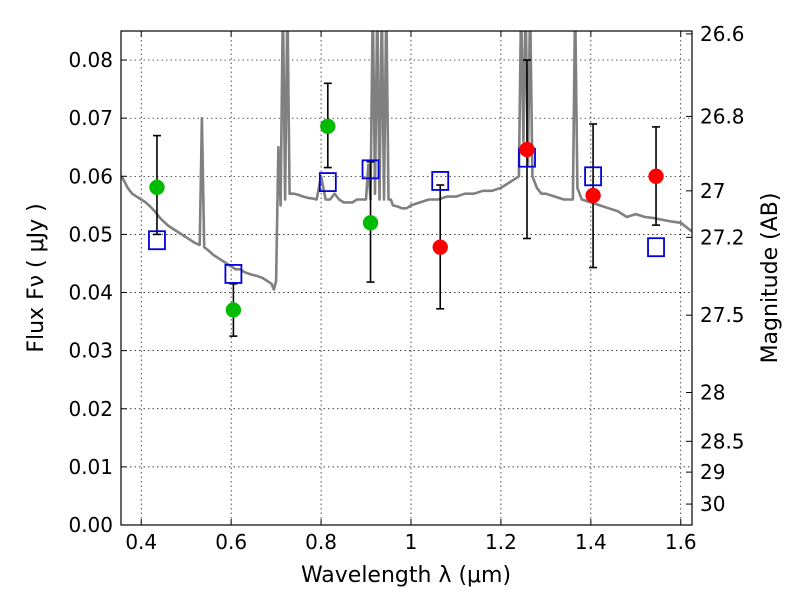 This screenshot has width=800, height=600. What do you see at coordinates (770, 278) in the screenshot?
I see `y-axis-label-right: Magnitude (AB)` at bounding box center [770, 278].